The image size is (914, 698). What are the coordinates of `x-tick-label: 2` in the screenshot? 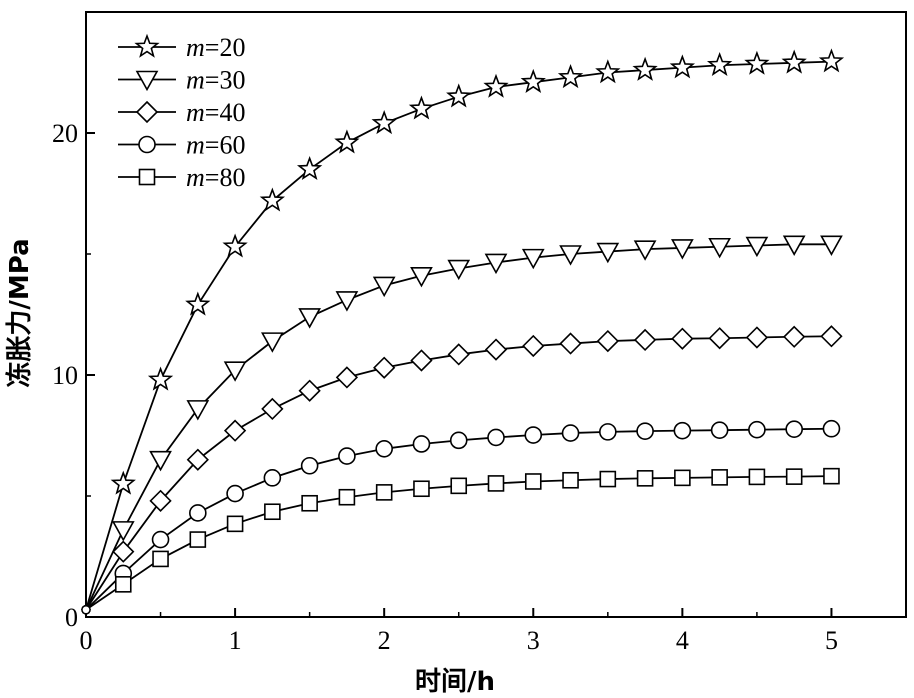 It's located at (384, 640).